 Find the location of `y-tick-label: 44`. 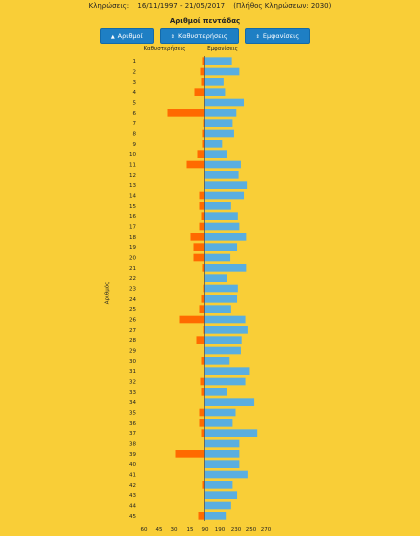

y-tick-label: 44 is located at coordinates (132, 507).